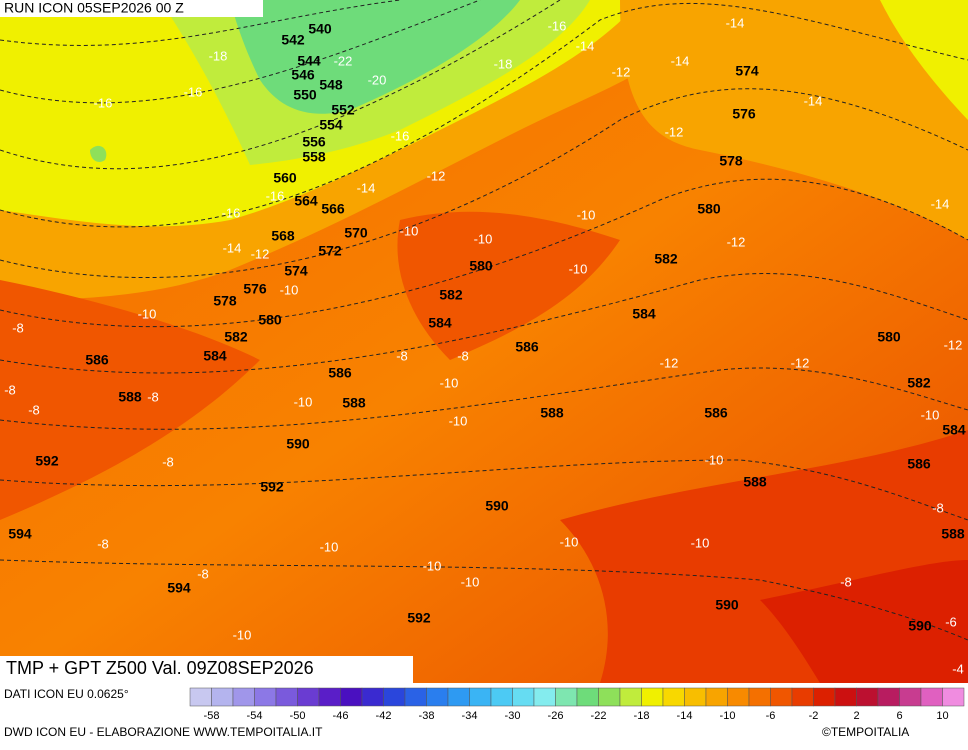 The height and width of the screenshot is (750, 968). I want to click on colorbar-tick-label: -54, so click(255, 716).